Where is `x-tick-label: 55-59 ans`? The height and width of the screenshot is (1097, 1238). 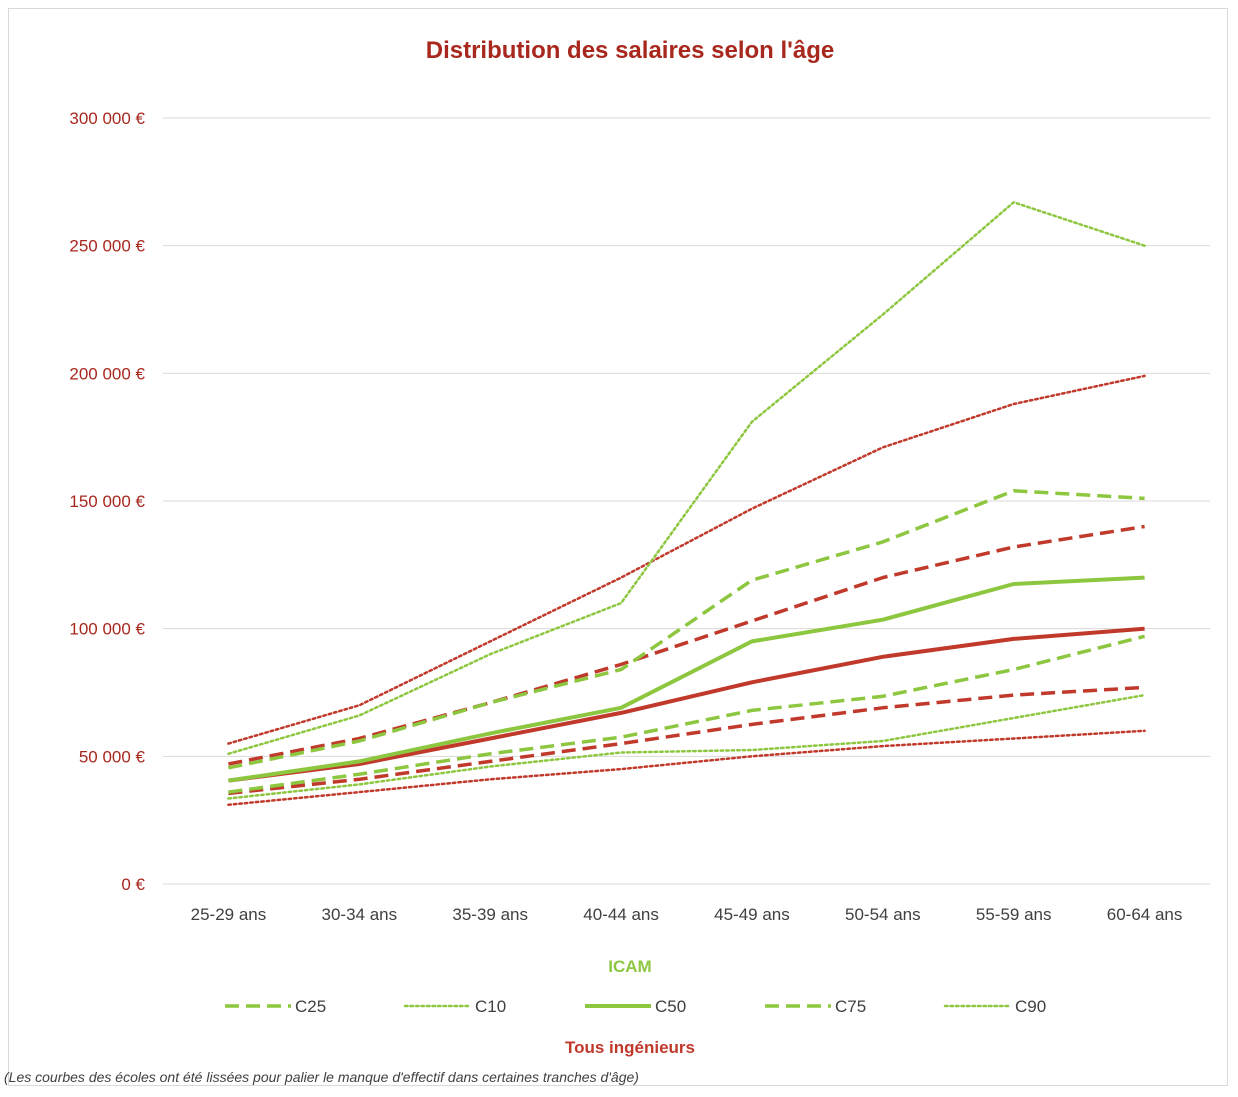 x-tick-label: 55-59 ans is located at coordinates (1014, 914).